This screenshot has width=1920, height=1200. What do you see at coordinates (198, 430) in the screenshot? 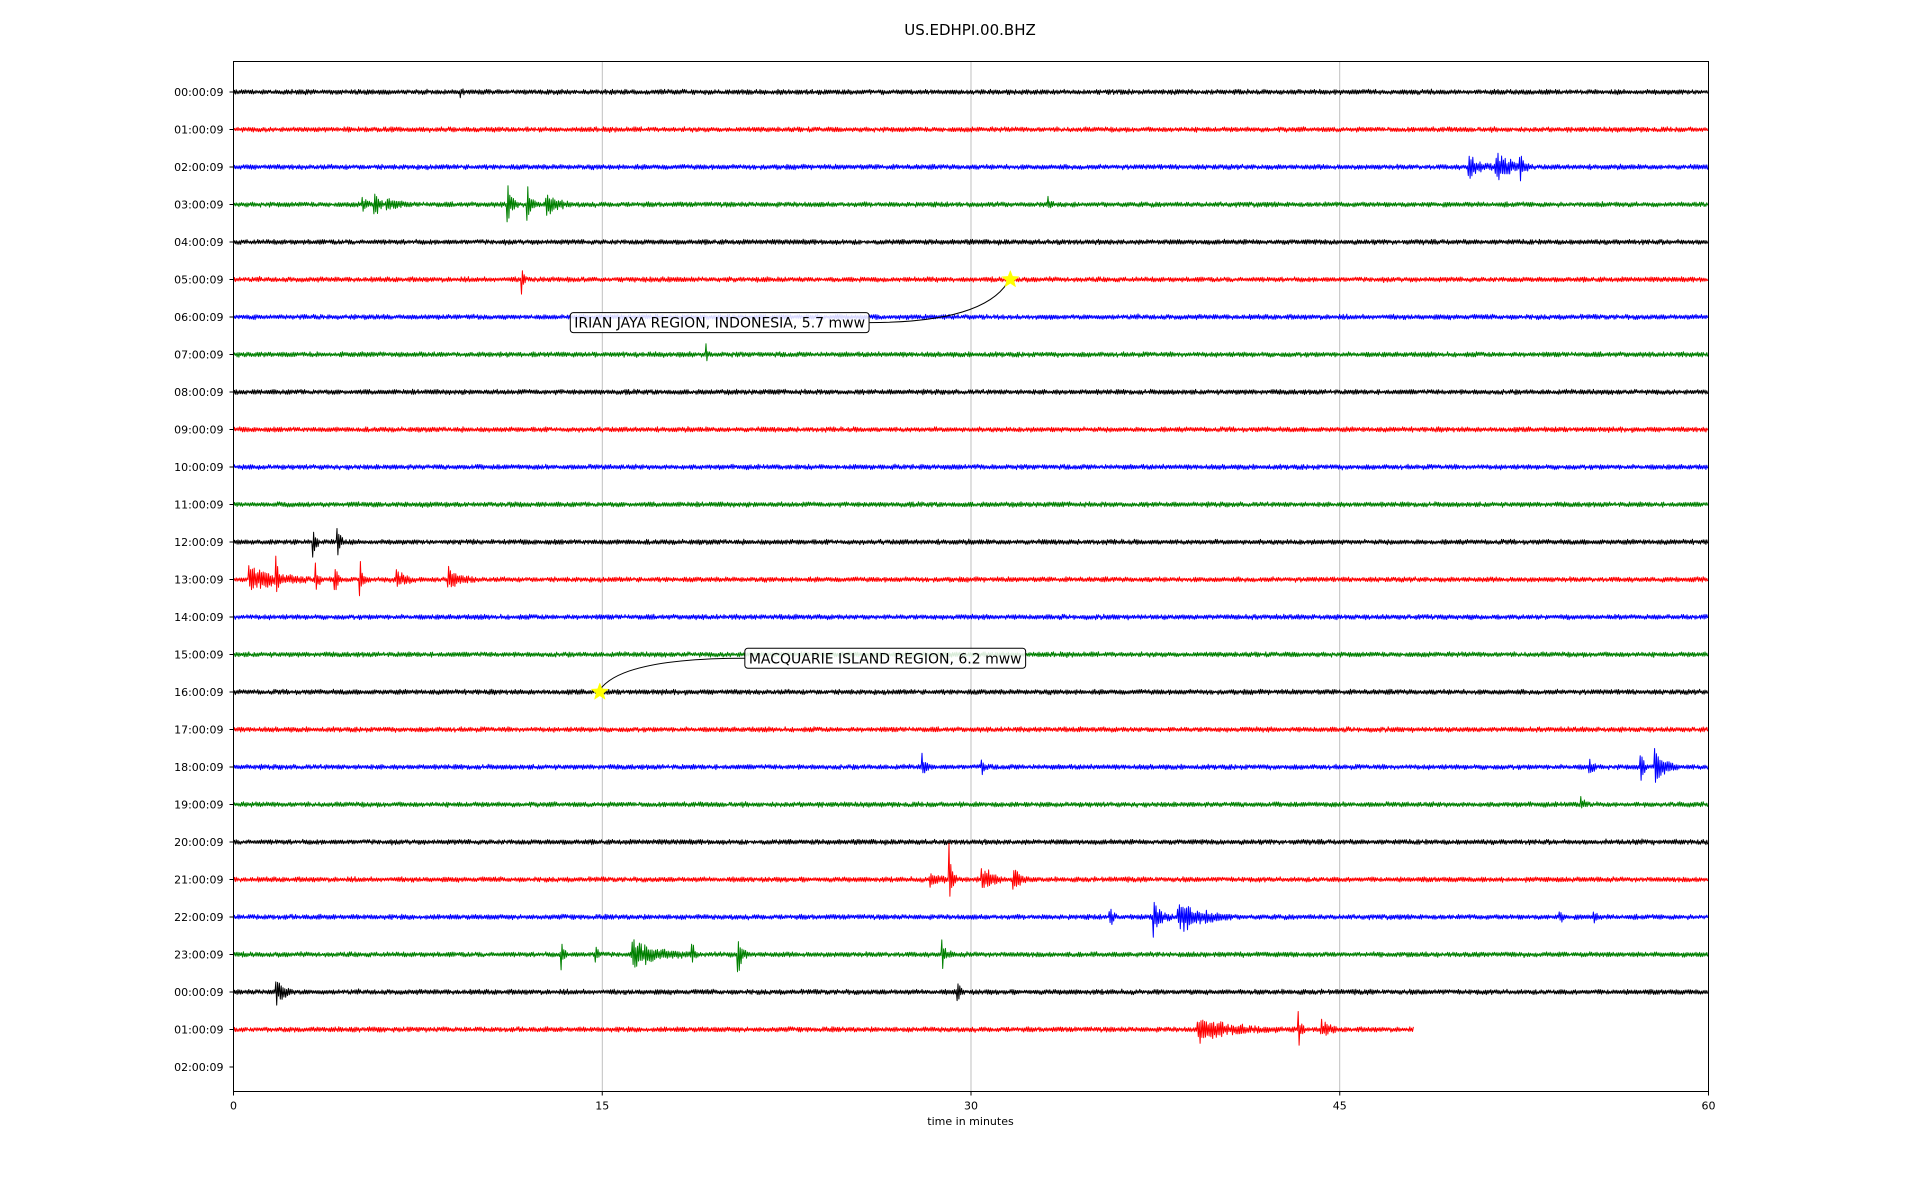
I see `y-tick-label-9: 09:00:09` at bounding box center [198, 430].